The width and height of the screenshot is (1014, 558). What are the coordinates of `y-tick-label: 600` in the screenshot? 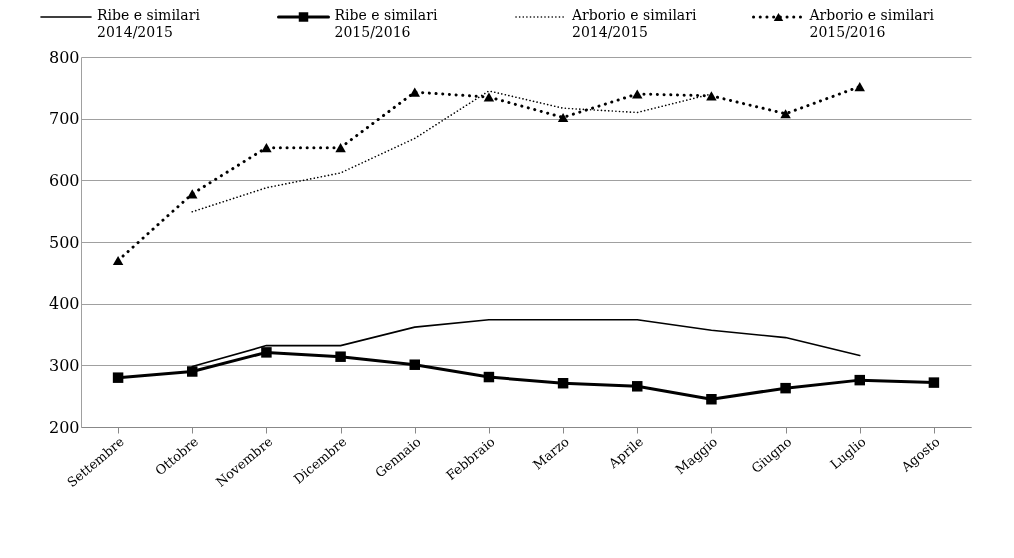 It's located at (64, 180).